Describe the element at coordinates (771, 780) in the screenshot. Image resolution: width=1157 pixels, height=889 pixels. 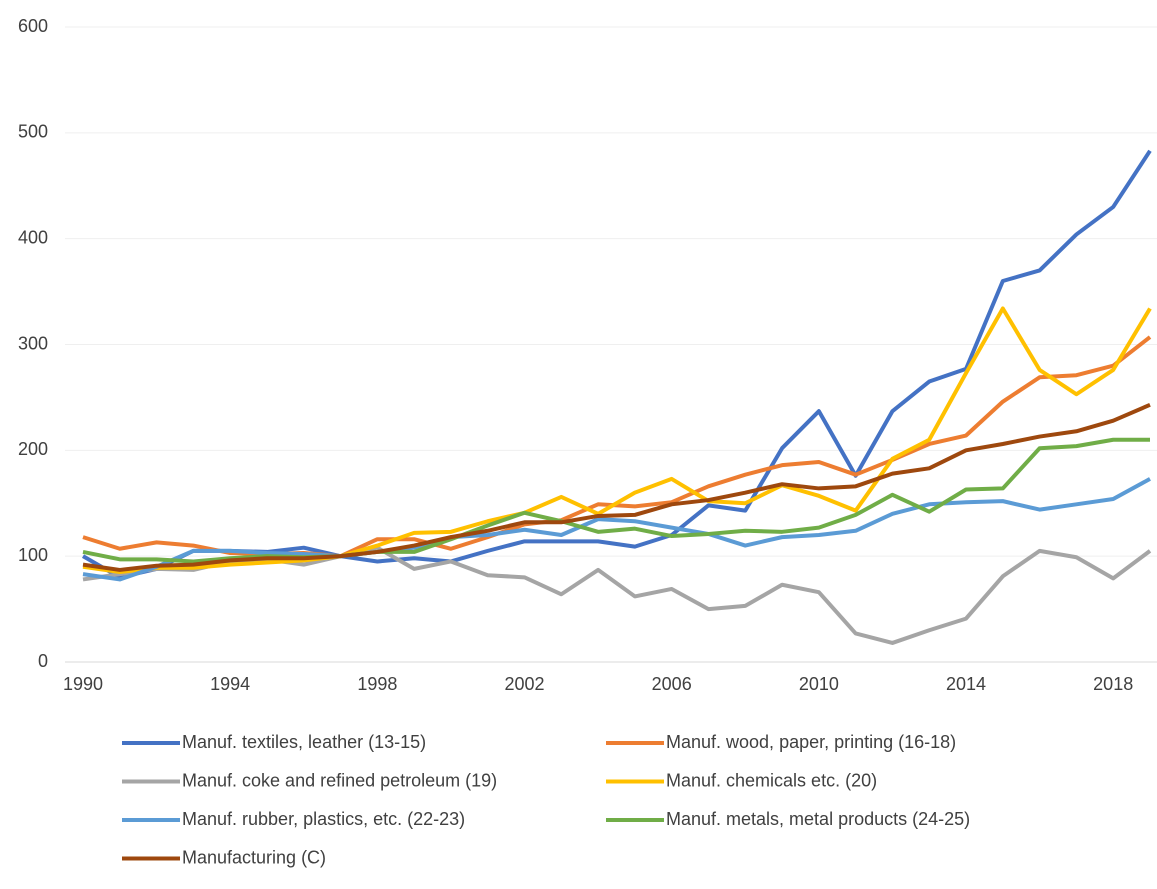
I see `legend-label: Manuf. chemicals etc. (20)` at that location.